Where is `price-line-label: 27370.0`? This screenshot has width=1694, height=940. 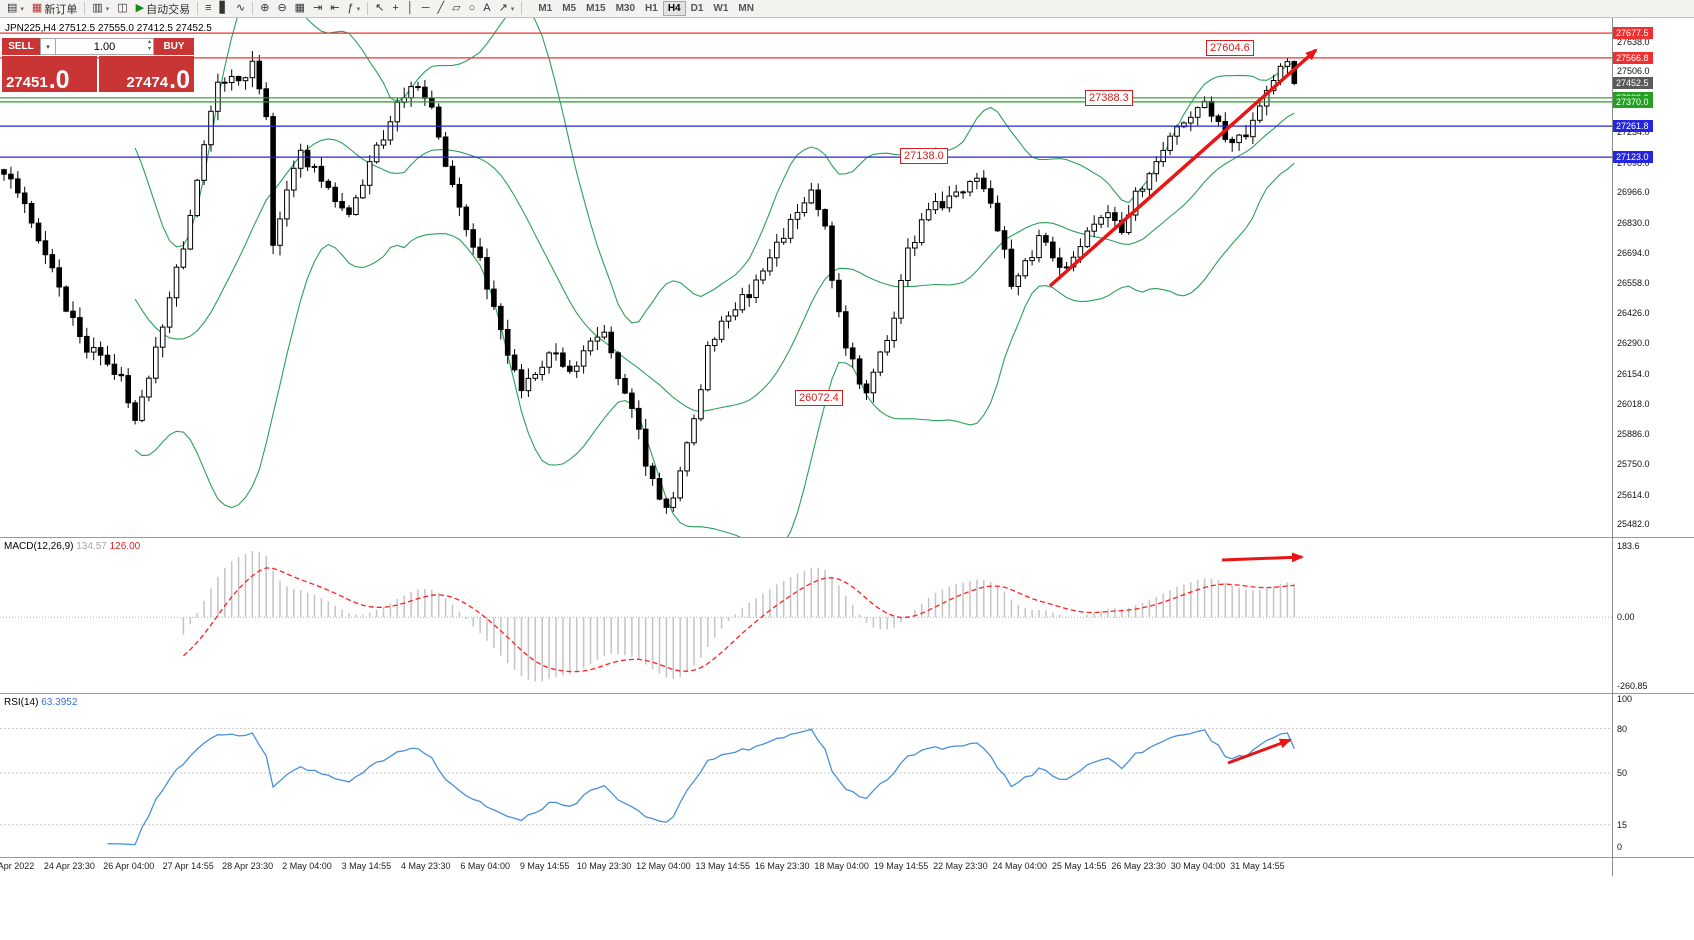
price-line-label: 27370.0 is located at coordinates (1633, 101).